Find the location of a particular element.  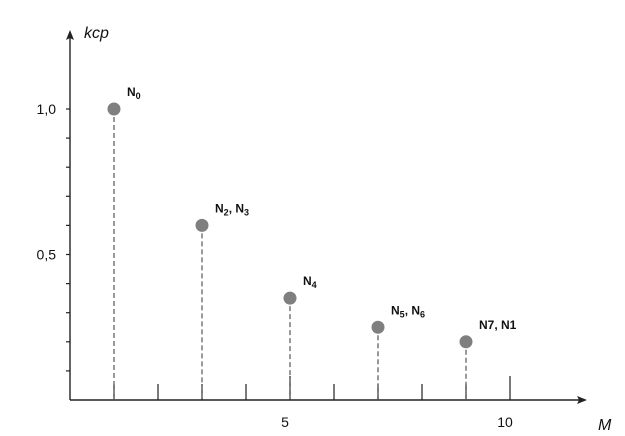

y-tick-label: 1,0 is located at coordinates (47, 109).